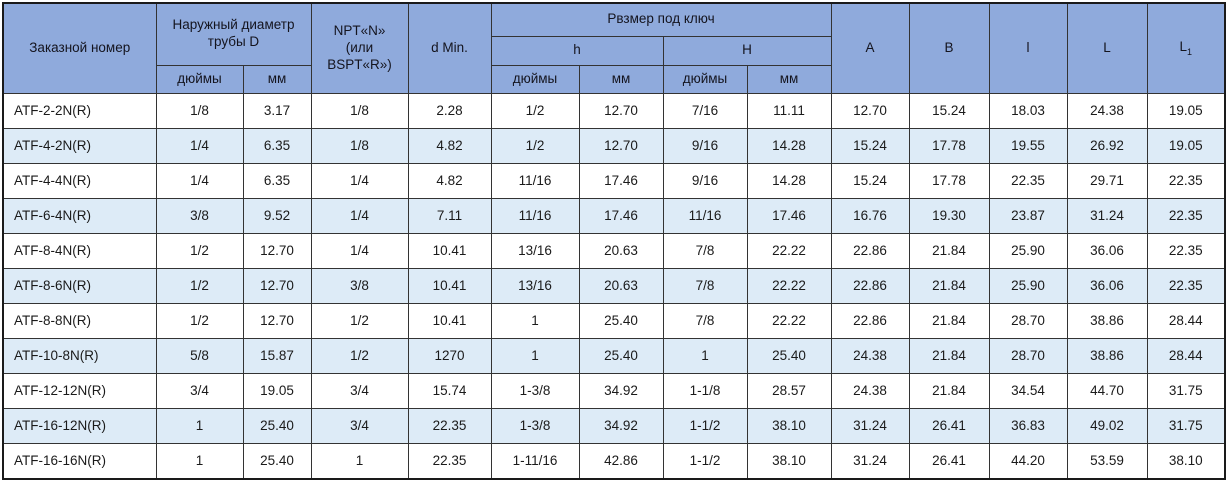 This screenshot has height=480, width=1226. I want to click on order-number-cell: ATF-6-4N(R), so click(79, 215).